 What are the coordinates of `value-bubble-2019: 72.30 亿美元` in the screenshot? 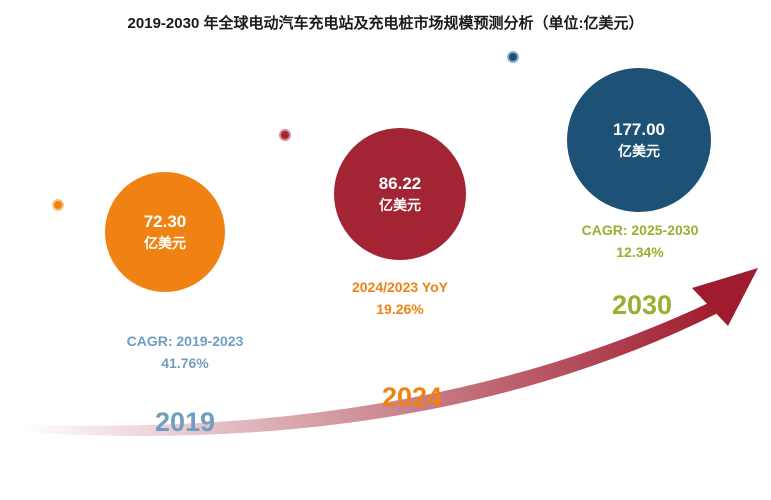 It's located at (165, 232).